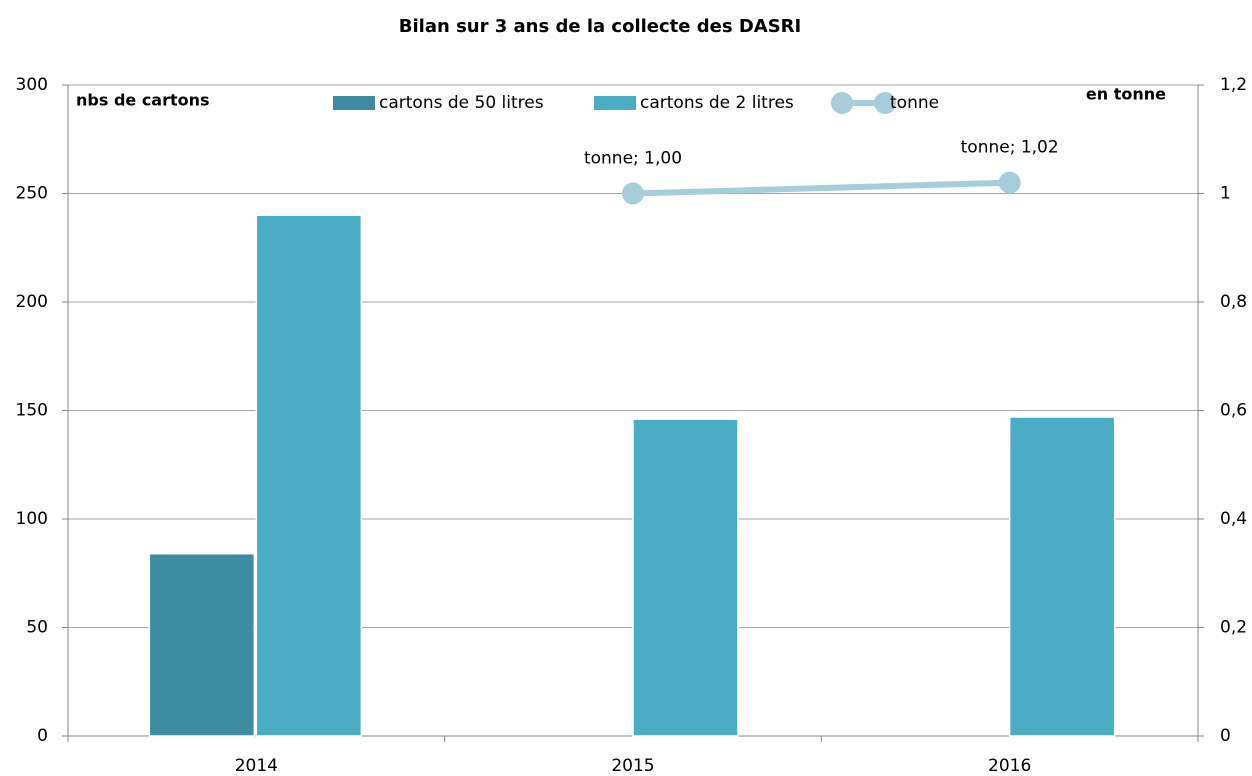 This screenshot has width=1252, height=776. What do you see at coordinates (461, 103) in the screenshot?
I see `legend-label: cartons de 50 litres` at bounding box center [461, 103].